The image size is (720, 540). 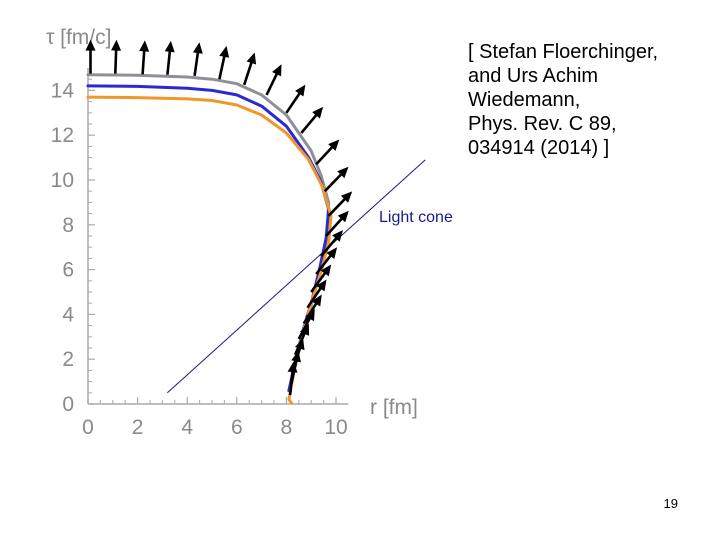 What do you see at coordinates (542, 124) in the screenshot?
I see `citation-line: Phys. Rev. C 89,` at bounding box center [542, 124].